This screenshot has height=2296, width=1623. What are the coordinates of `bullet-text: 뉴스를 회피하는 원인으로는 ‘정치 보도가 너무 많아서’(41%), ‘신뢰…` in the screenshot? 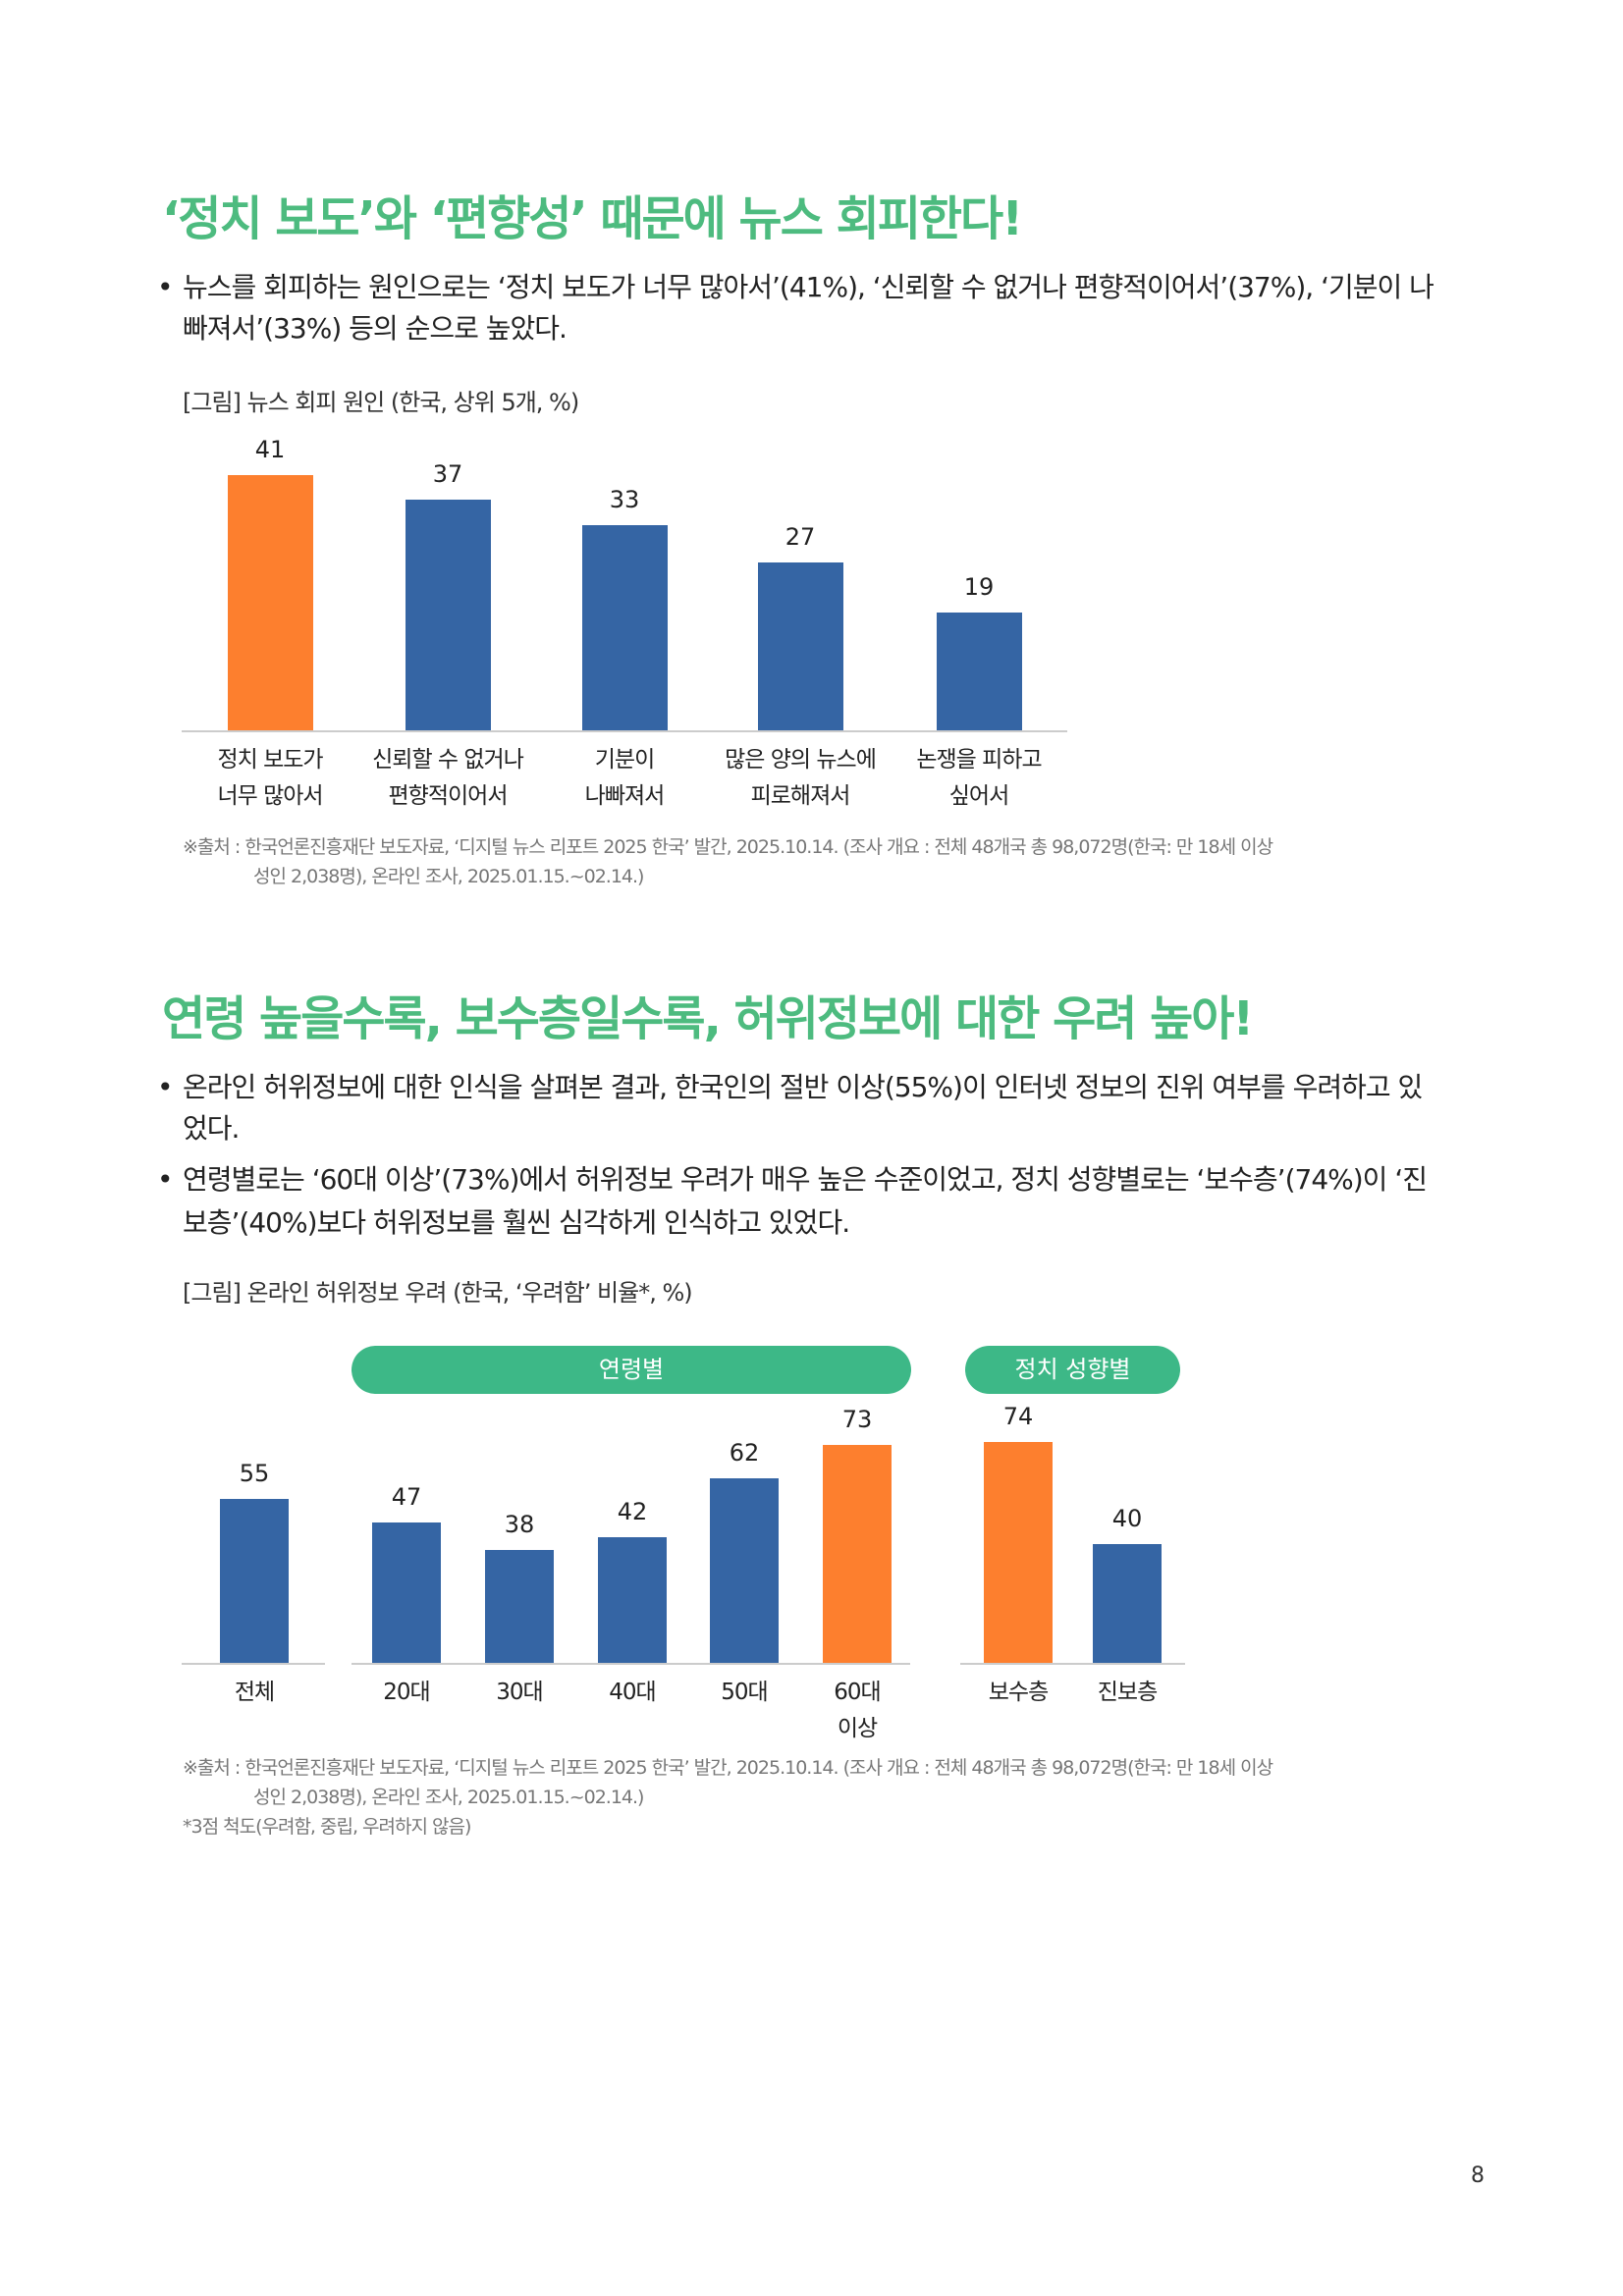 It's located at (808, 287).